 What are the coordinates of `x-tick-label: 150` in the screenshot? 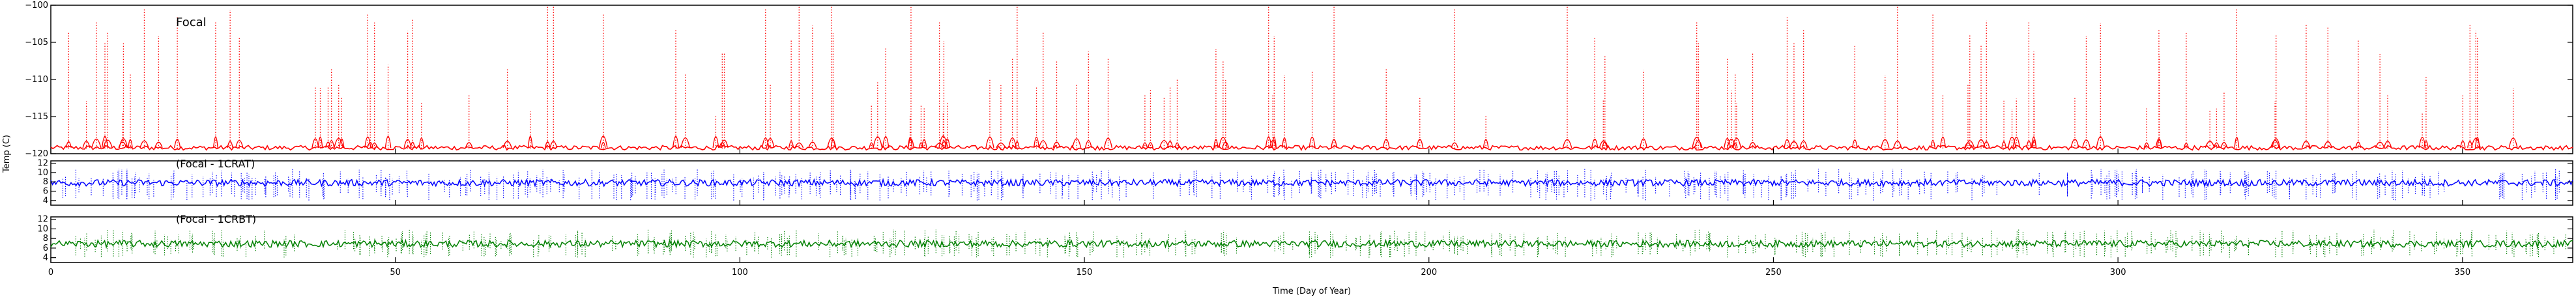 It's located at (1085, 272).